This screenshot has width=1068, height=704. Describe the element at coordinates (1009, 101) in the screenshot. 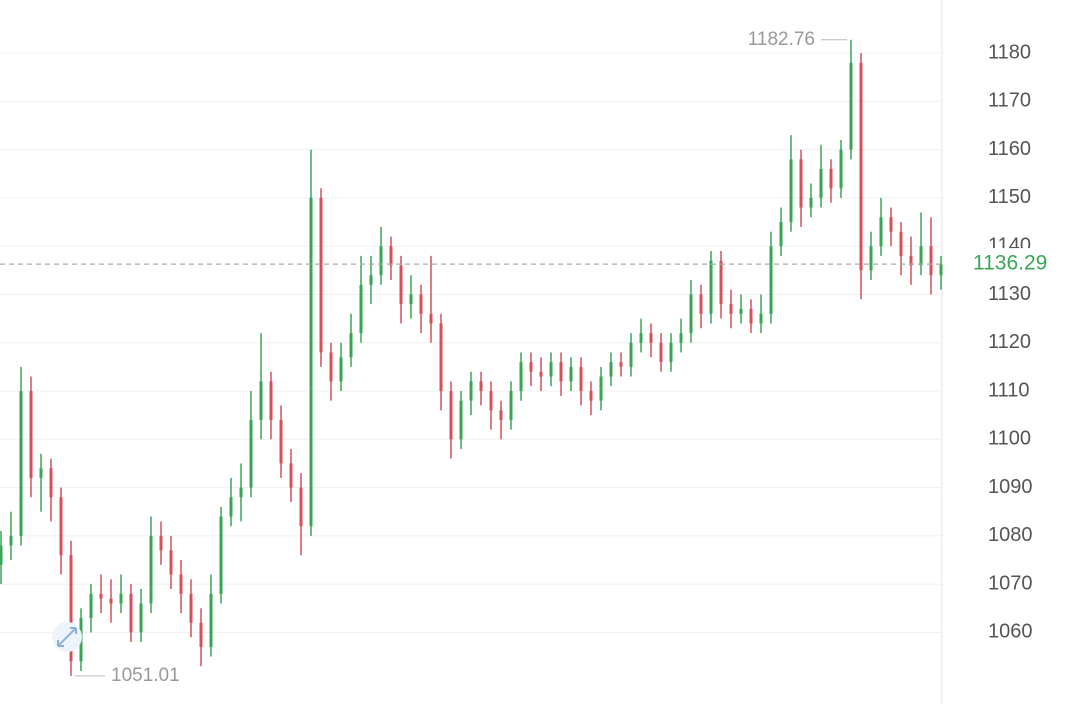

I see `y-tick-label: 1170` at that location.